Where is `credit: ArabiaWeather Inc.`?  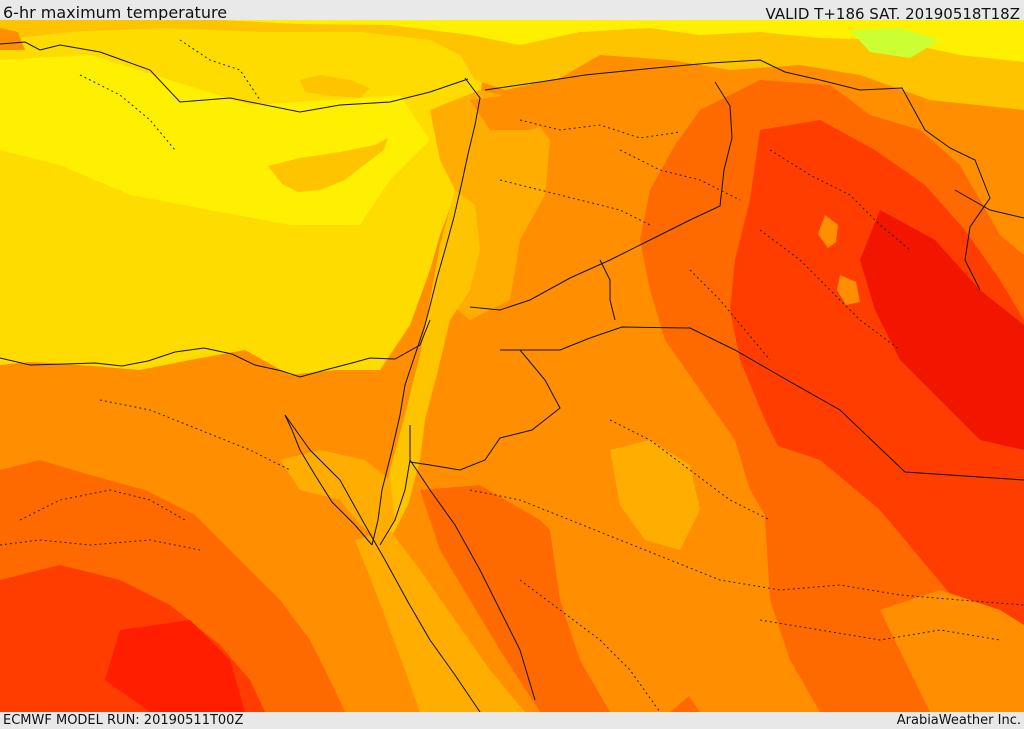 credit: ArabiaWeather Inc. is located at coordinates (958, 720).